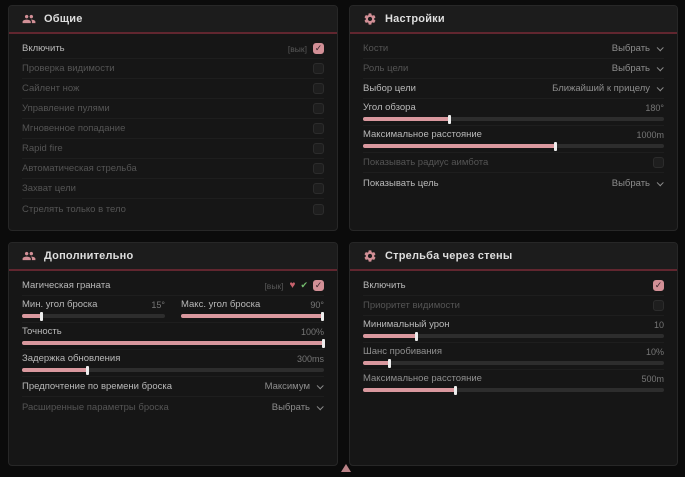  What do you see at coordinates (93, 316) in the screenshot?
I see `min-throw-angle-slider` at bounding box center [93, 316].